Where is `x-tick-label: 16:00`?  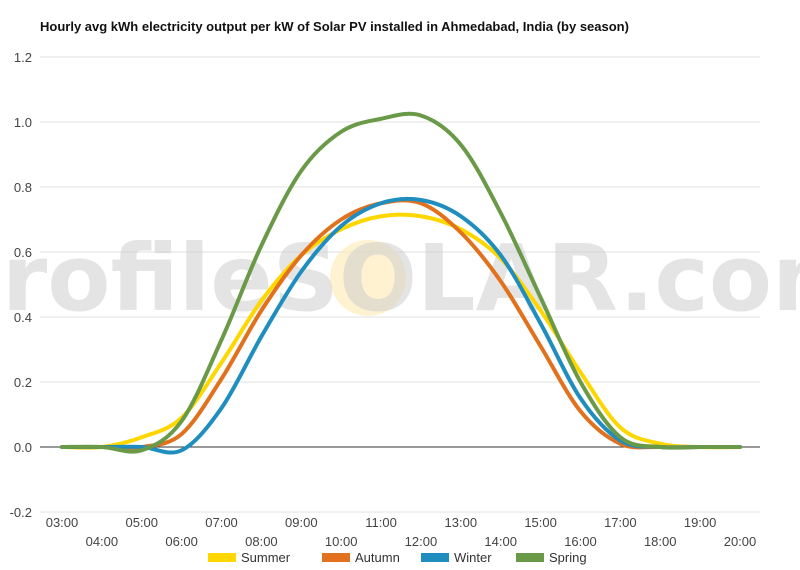 x-tick-label: 16:00 is located at coordinates (580, 541).